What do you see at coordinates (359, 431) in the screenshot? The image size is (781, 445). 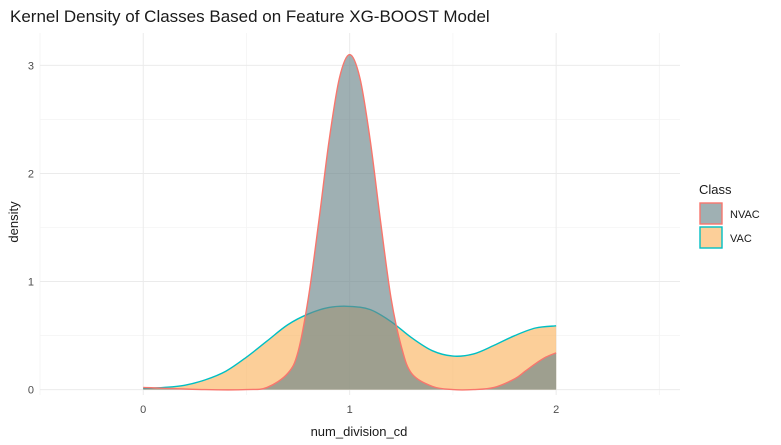 I see `x-axis-title: num_division_cd` at bounding box center [359, 431].